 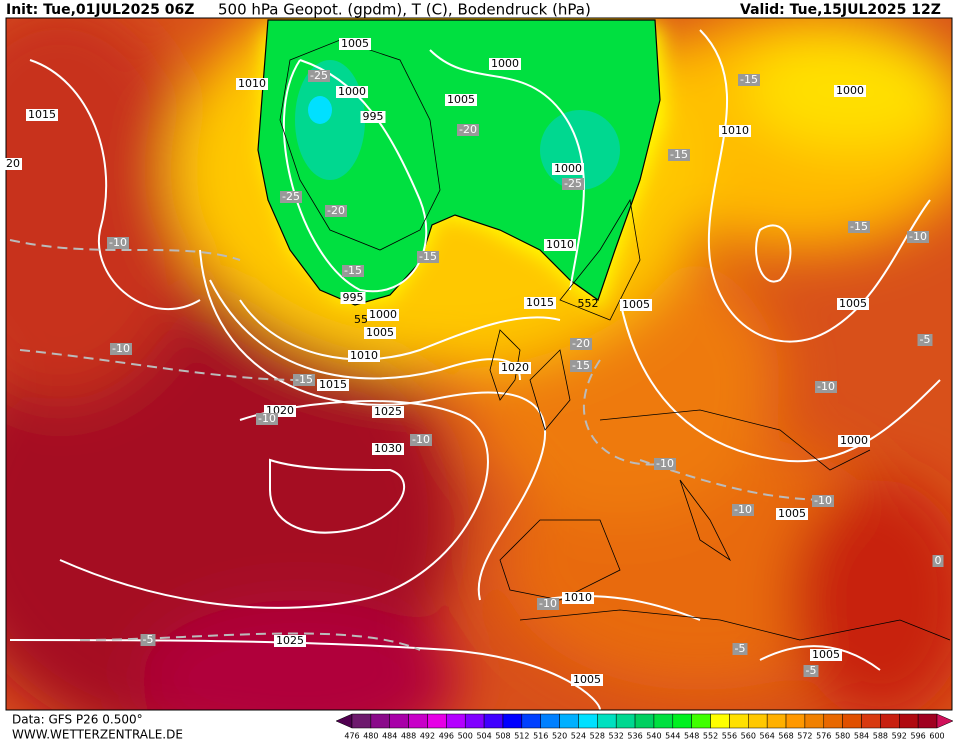 What do you see at coordinates (427, 736) in the screenshot?
I see `colorbar-label: 492` at bounding box center [427, 736].